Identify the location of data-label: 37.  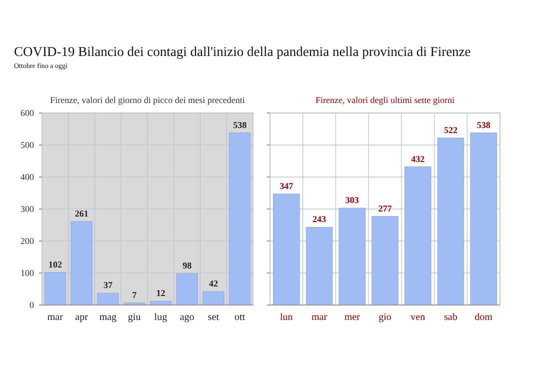
(108, 285).